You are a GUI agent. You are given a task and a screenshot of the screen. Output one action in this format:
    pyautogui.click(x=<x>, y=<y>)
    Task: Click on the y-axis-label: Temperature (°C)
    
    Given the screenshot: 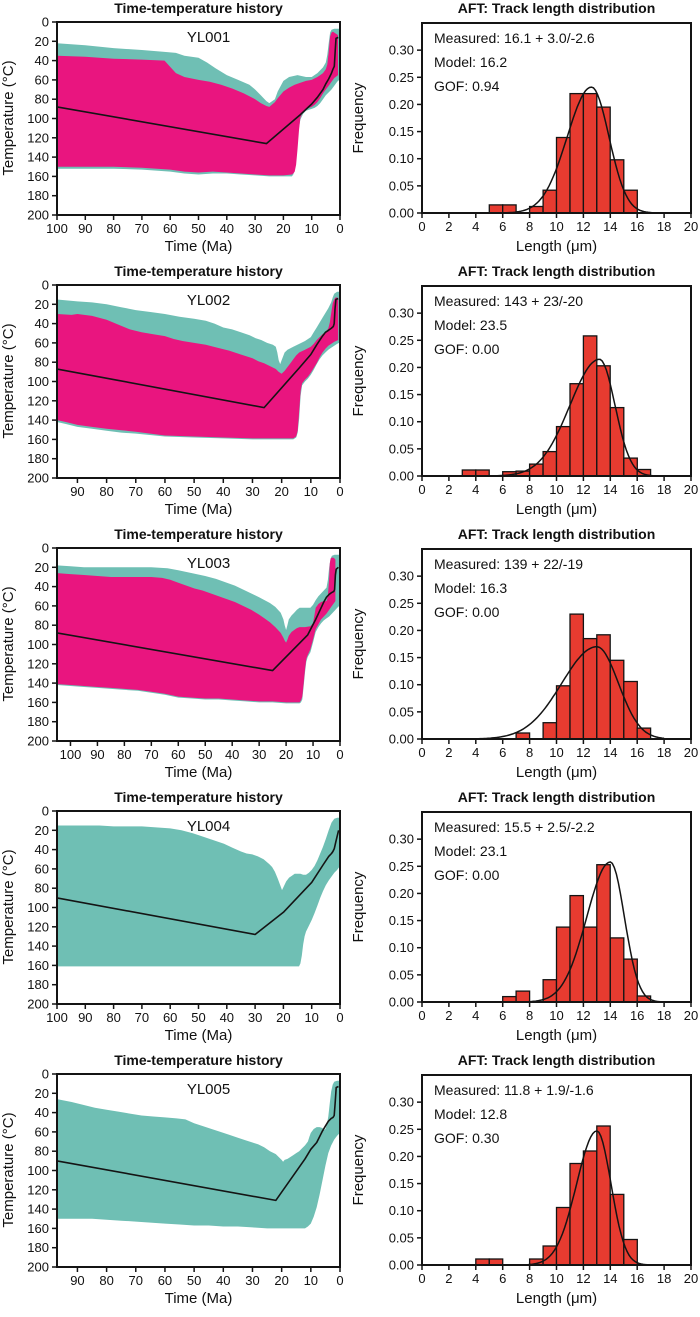 What is the action you would take?
    pyautogui.click(x=8, y=1169)
    